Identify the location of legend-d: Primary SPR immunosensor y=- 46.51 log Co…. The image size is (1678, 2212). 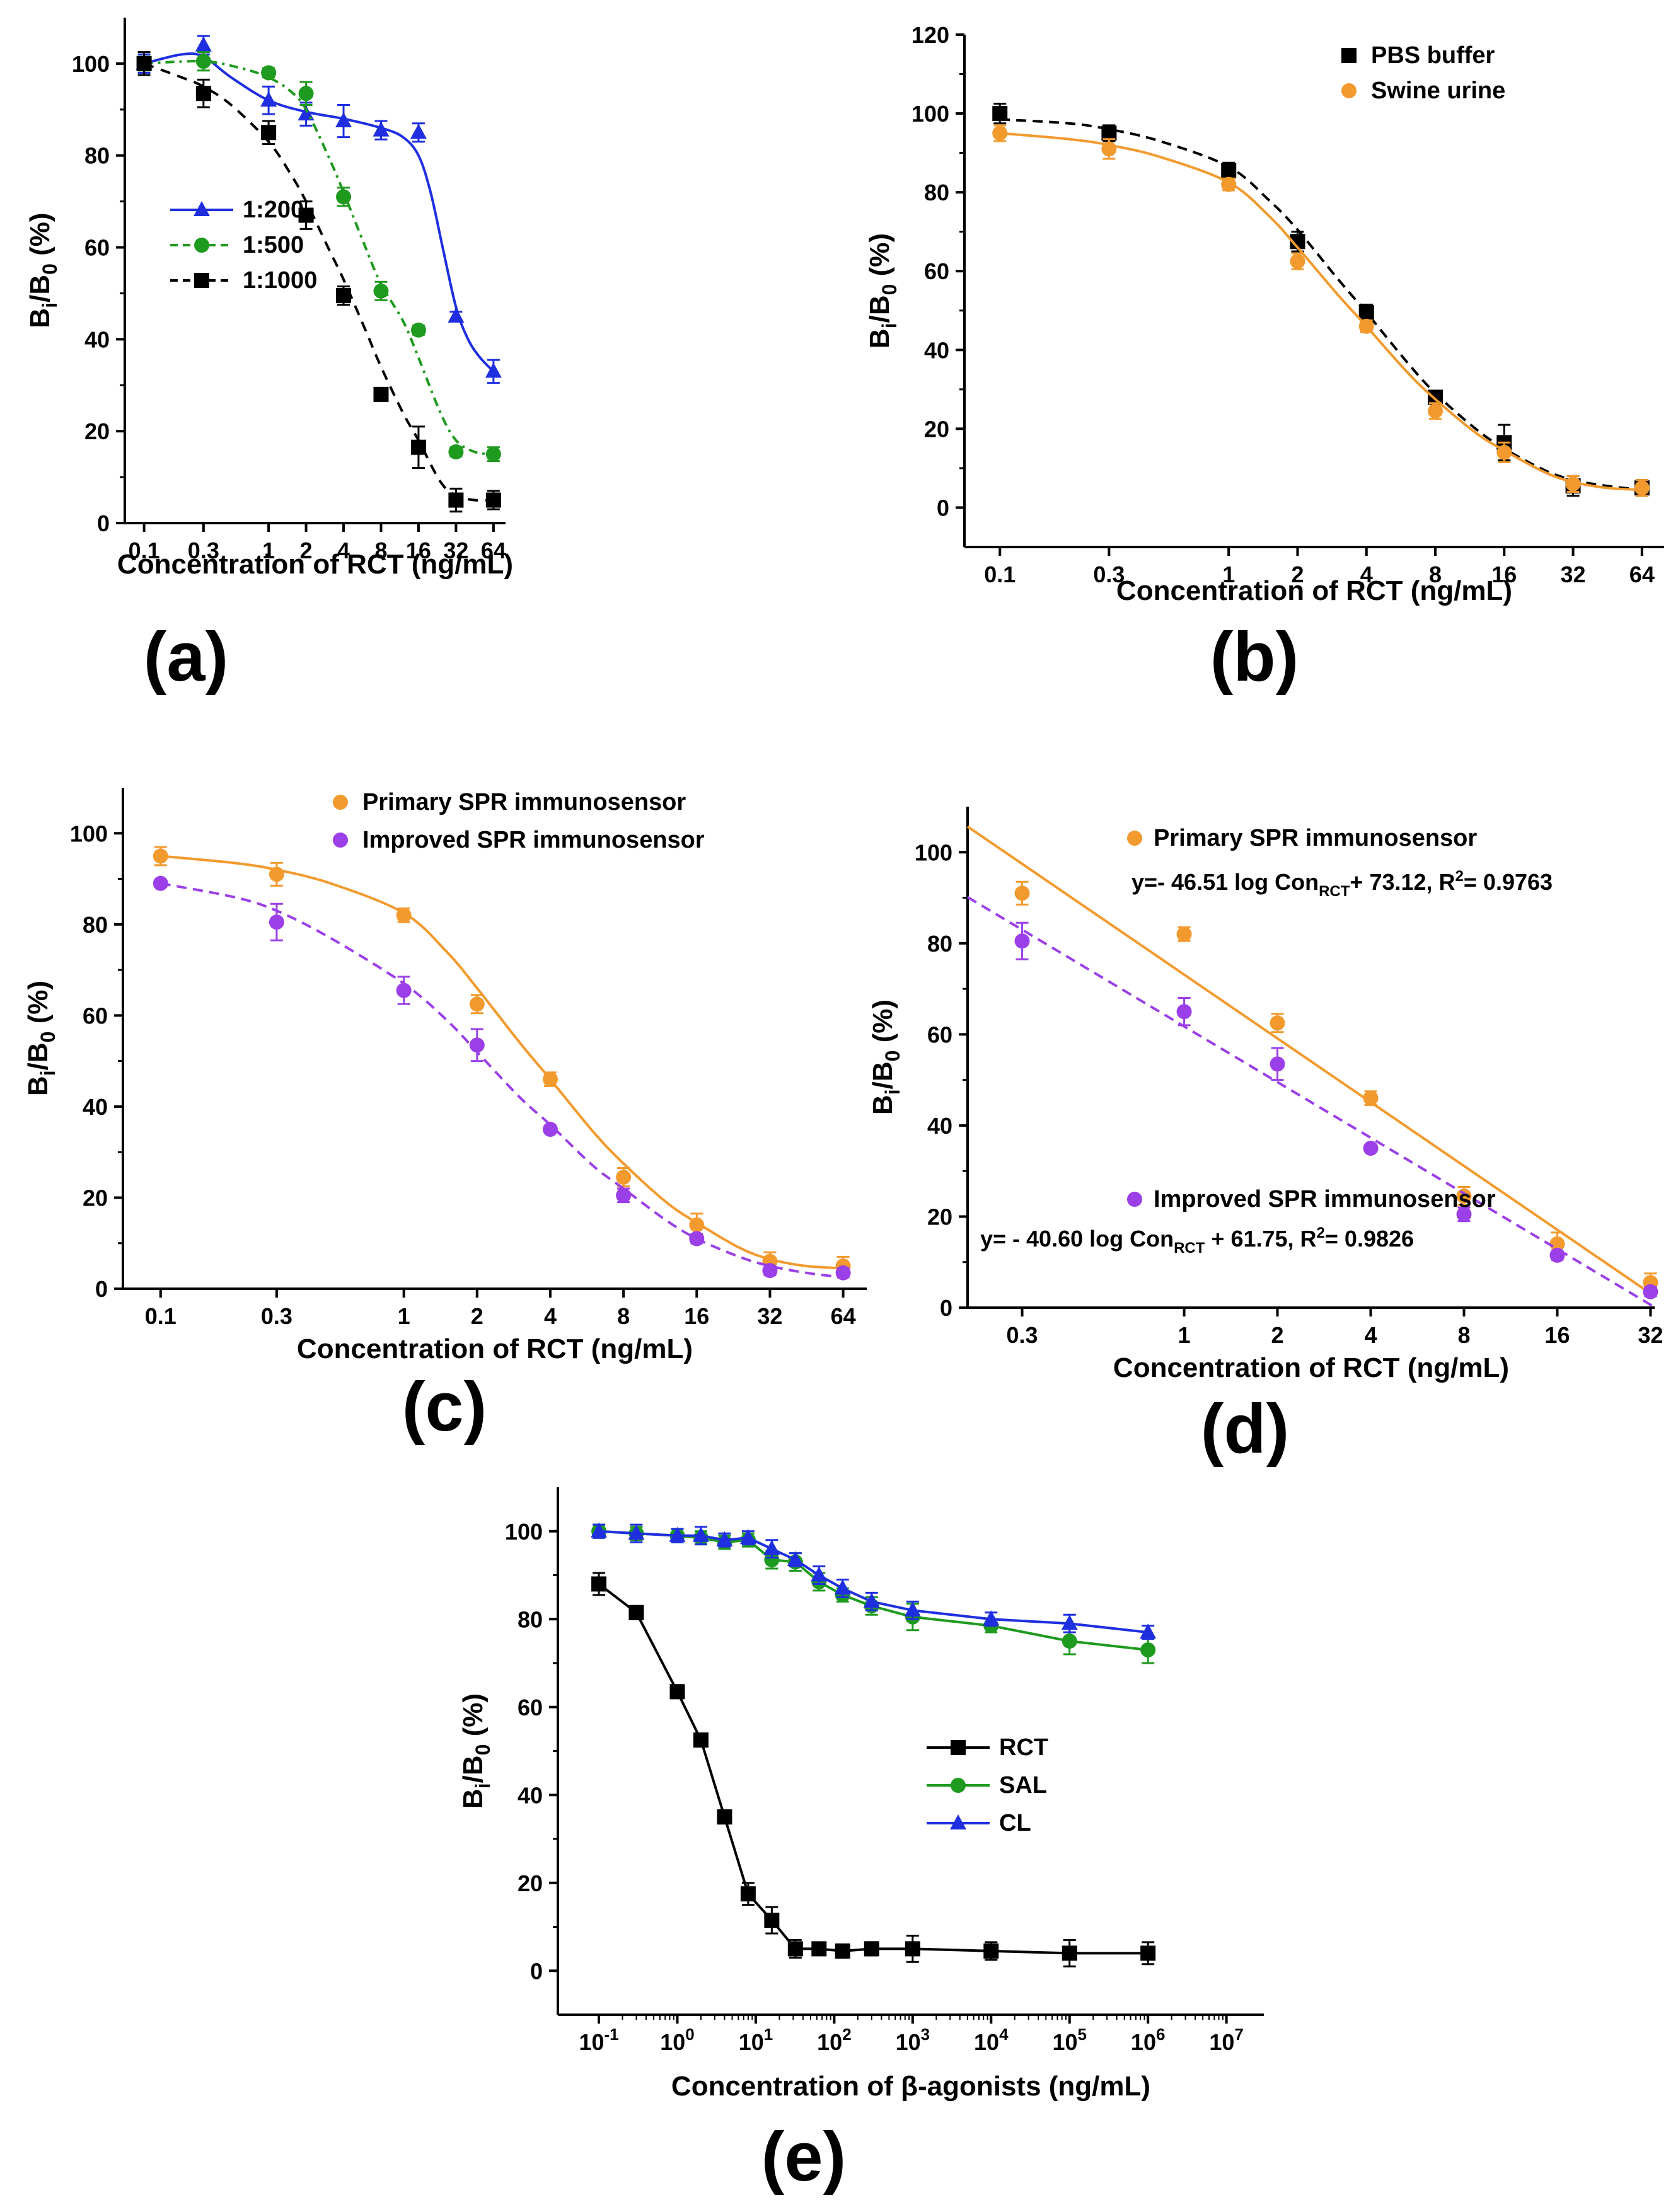
(1266, 1041).